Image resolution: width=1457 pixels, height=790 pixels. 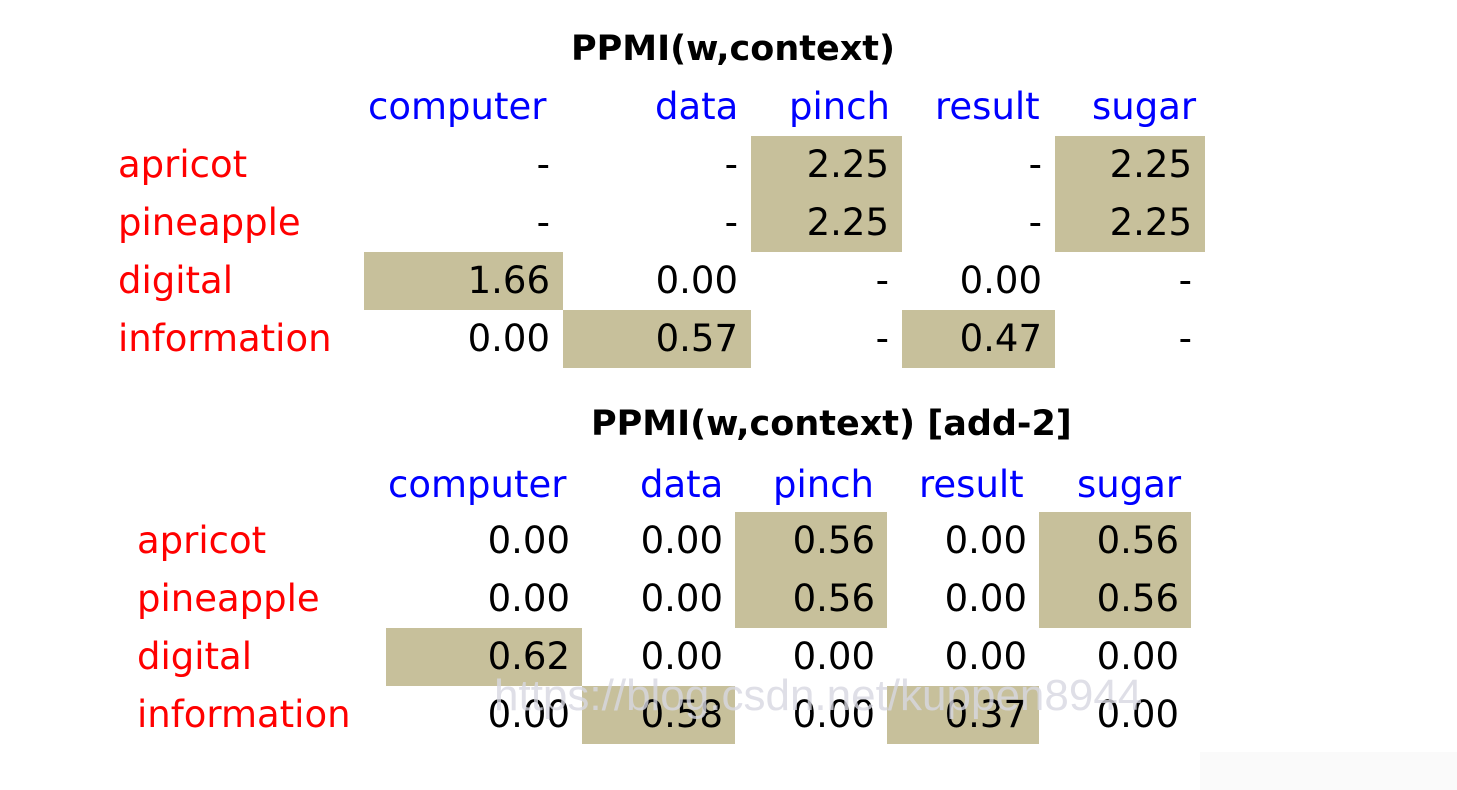 What do you see at coordinates (463, 281) in the screenshot?
I see `table-cell-highlighted: 1.66` at bounding box center [463, 281].